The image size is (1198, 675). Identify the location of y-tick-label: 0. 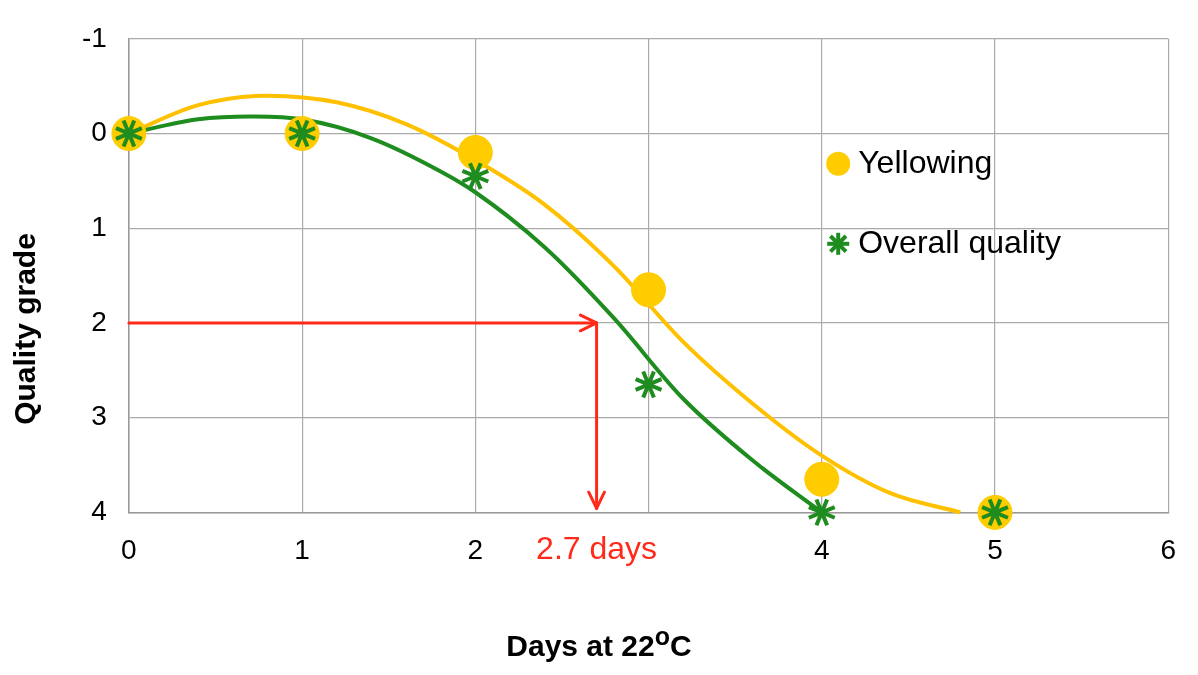
(99, 132).